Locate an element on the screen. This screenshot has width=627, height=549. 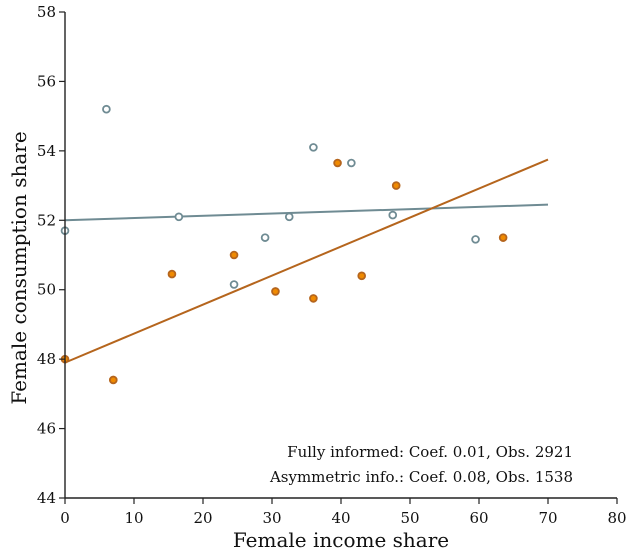
annotation-asymmetric-info: Asymmetric info.: Coef. 0.08, Obs. 1538 is located at coordinates (421, 477).